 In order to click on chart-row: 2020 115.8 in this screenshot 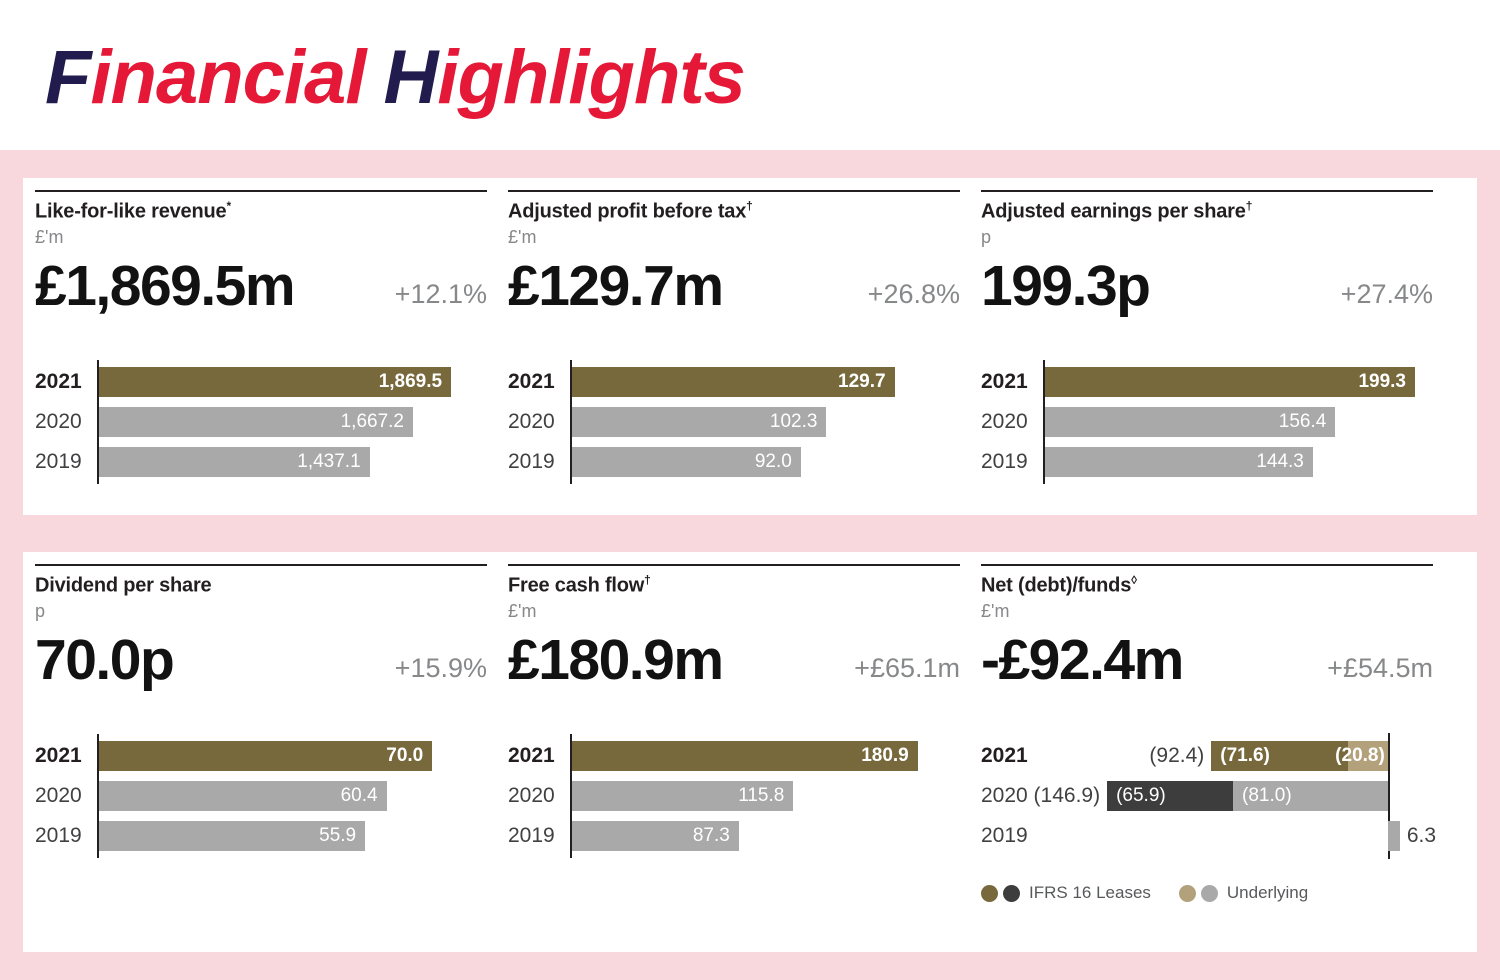, I will do `click(734, 796)`.